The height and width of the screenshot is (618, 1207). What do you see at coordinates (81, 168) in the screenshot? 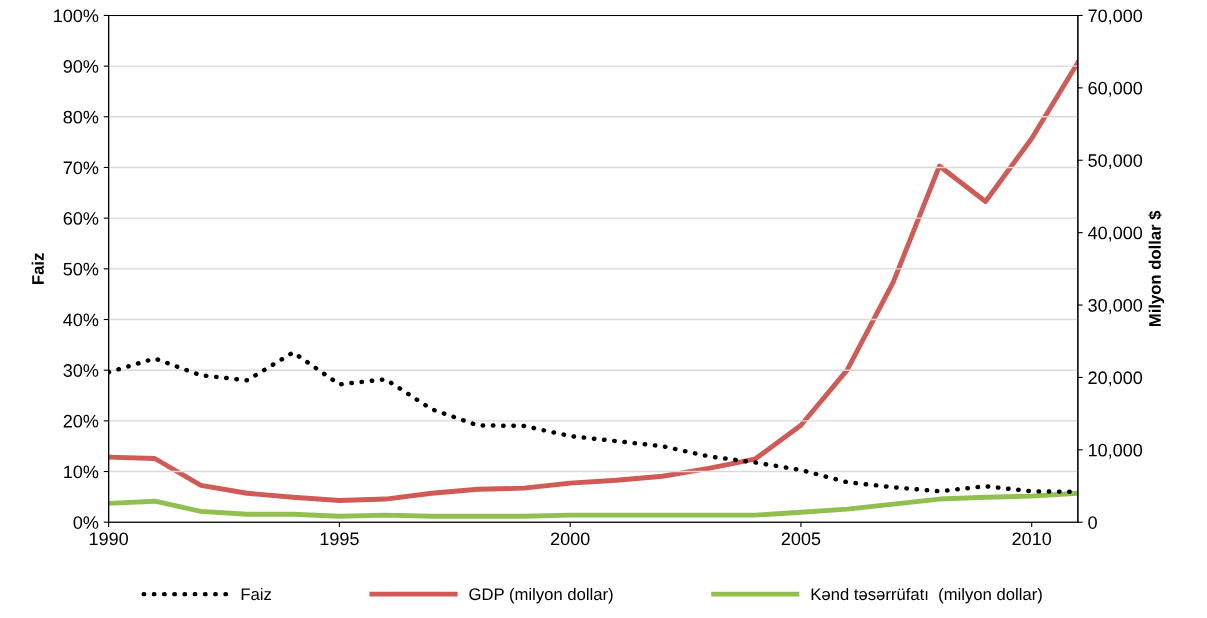
I see `y-tick-label: 70%` at bounding box center [81, 168].